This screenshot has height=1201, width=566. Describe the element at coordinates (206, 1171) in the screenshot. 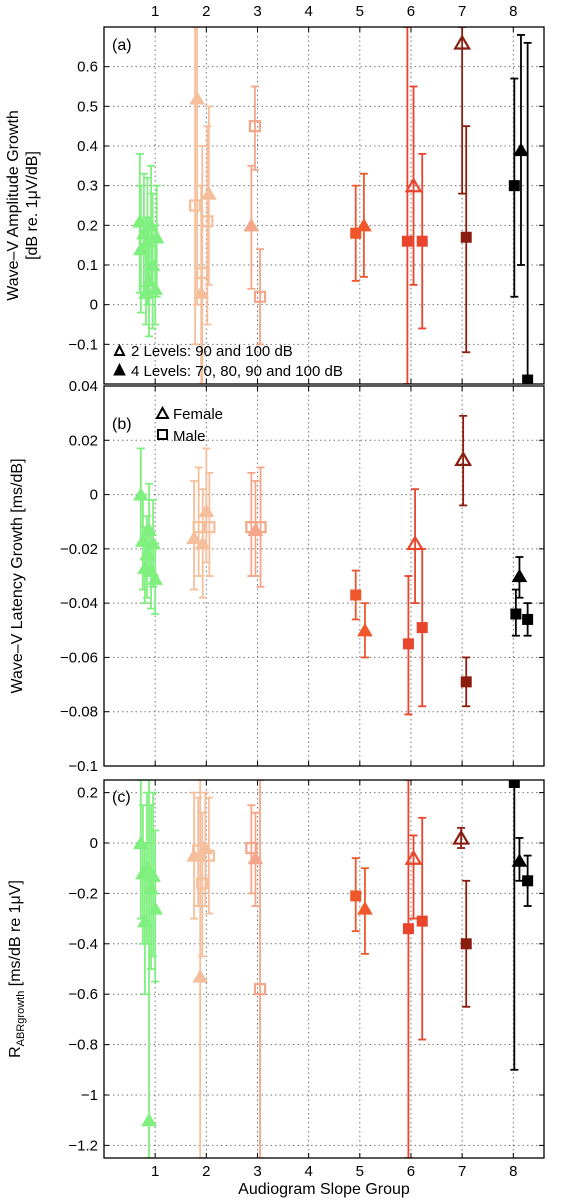

I see `bottom-x-tick-label: 2` at that location.